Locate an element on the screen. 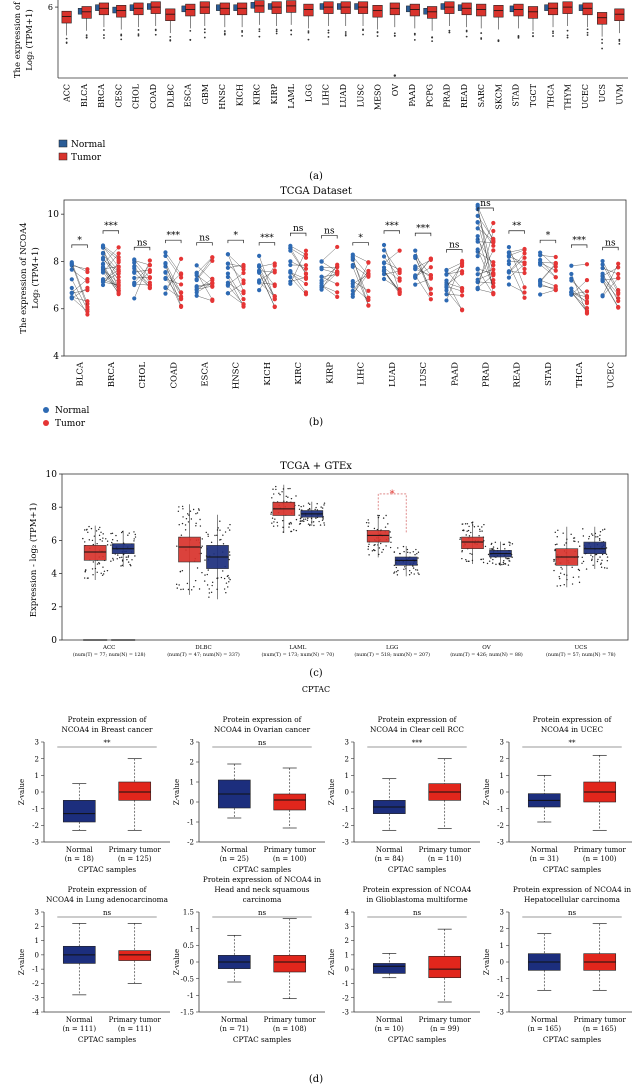  c-y-tick-label: 6 is located at coordinates (54, 541).